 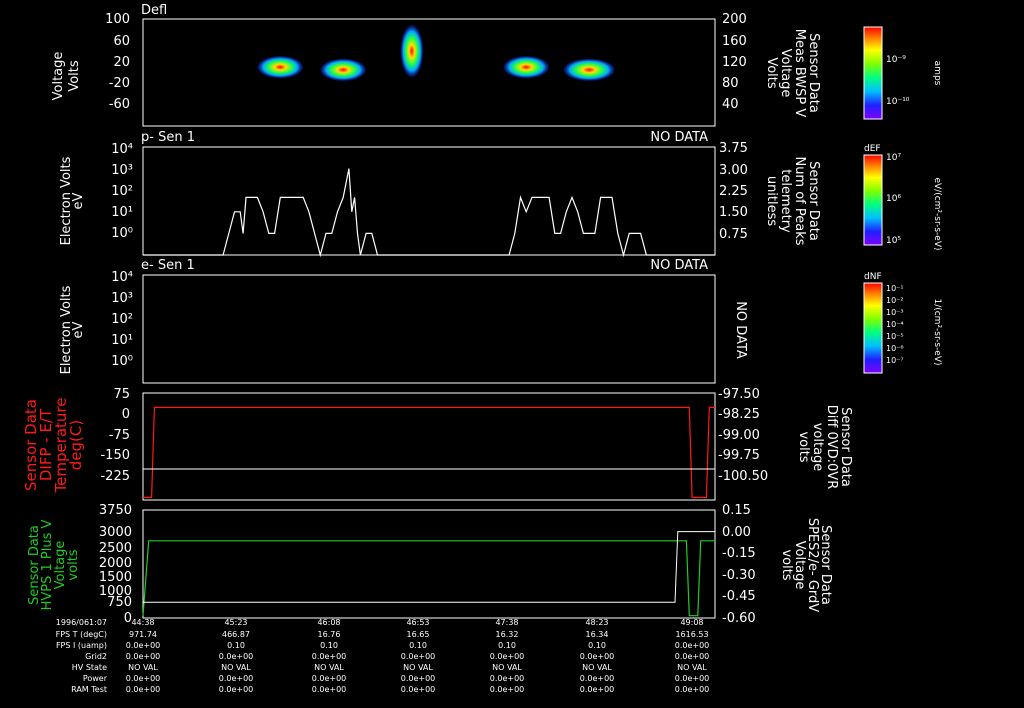 I want to click on panel-hvps-frame, so click(x=429, y=564).